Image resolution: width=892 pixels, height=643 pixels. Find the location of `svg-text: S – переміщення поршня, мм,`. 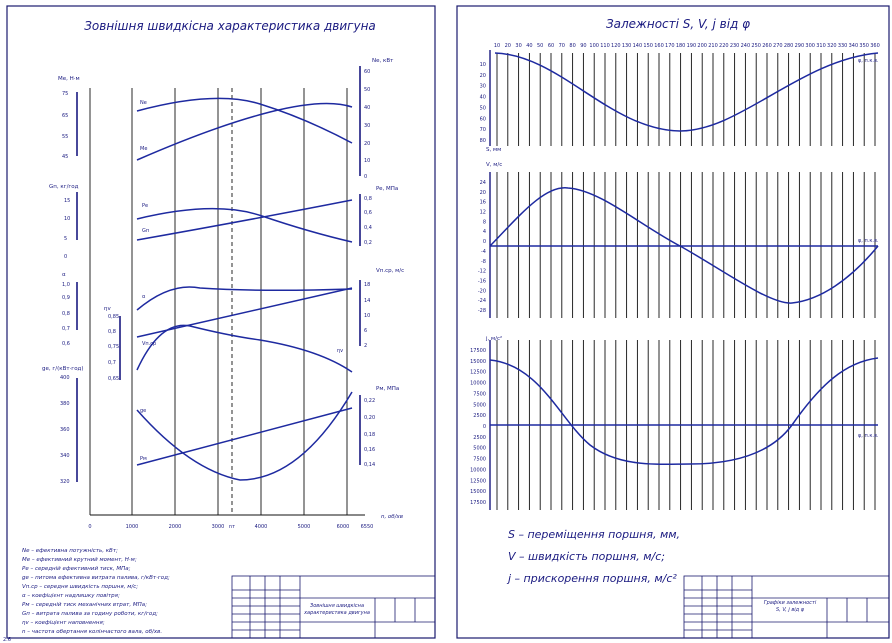

svg-text: S – переміщення поршня, мм, is located at coordinates (594, 534).